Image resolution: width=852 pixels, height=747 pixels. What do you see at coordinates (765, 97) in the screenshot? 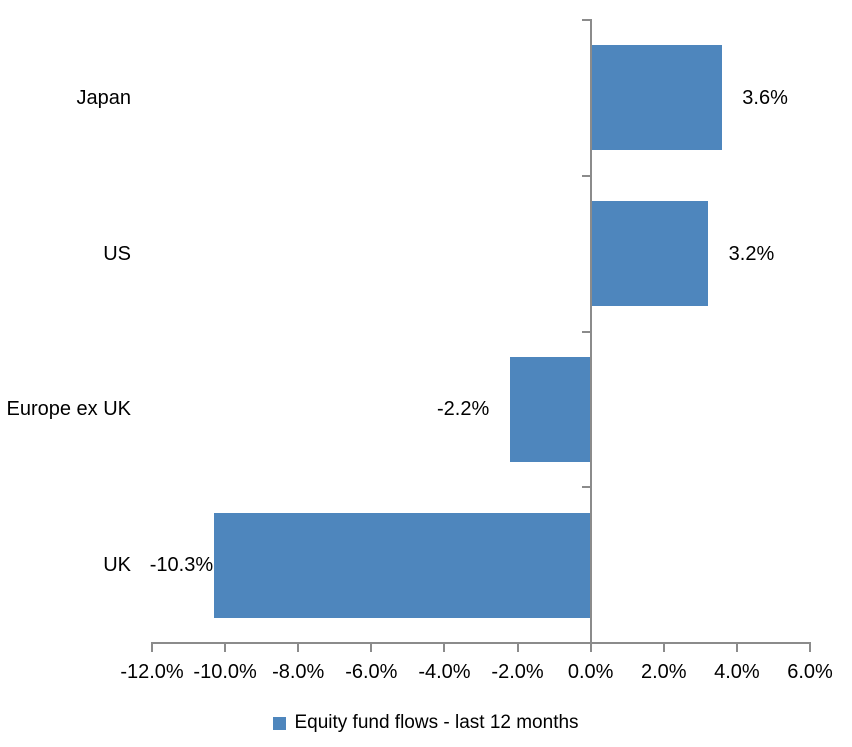
I see `data-label: 3.6%` at bounding box center [765, 97].